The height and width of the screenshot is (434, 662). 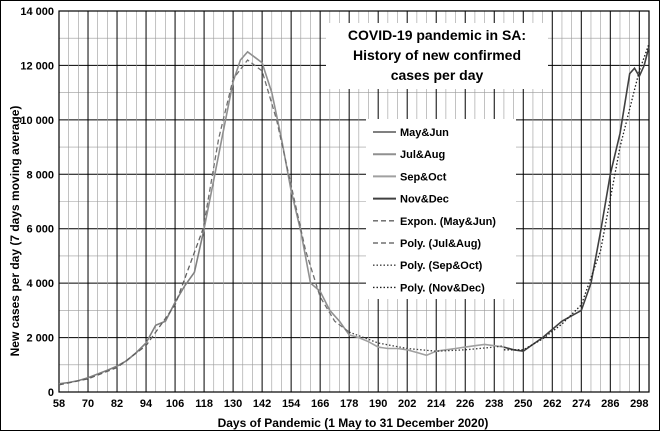 I want to click on x-tick-label: 226, so click(x=465, y=404).